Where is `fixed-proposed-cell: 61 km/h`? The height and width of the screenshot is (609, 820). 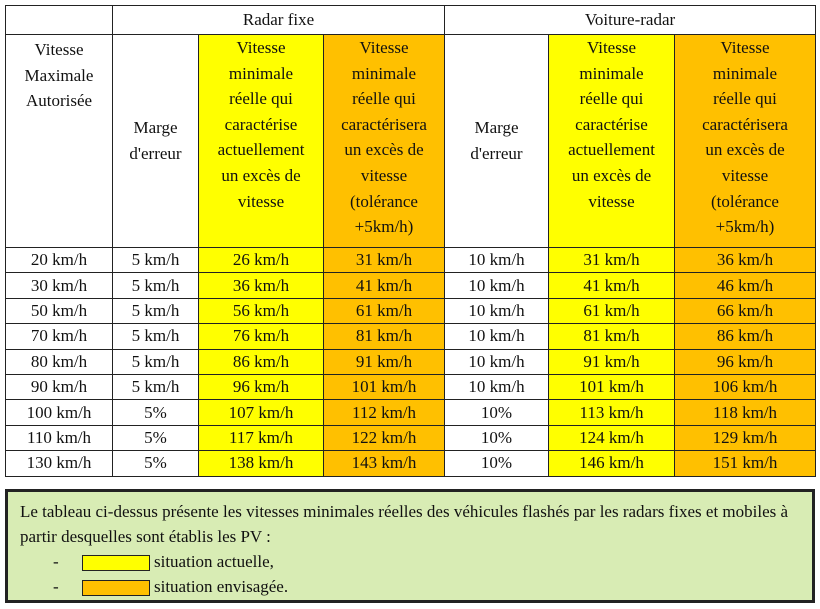
fixed-proposed-cell: 61 km/h is located at coordinates (384, 311).